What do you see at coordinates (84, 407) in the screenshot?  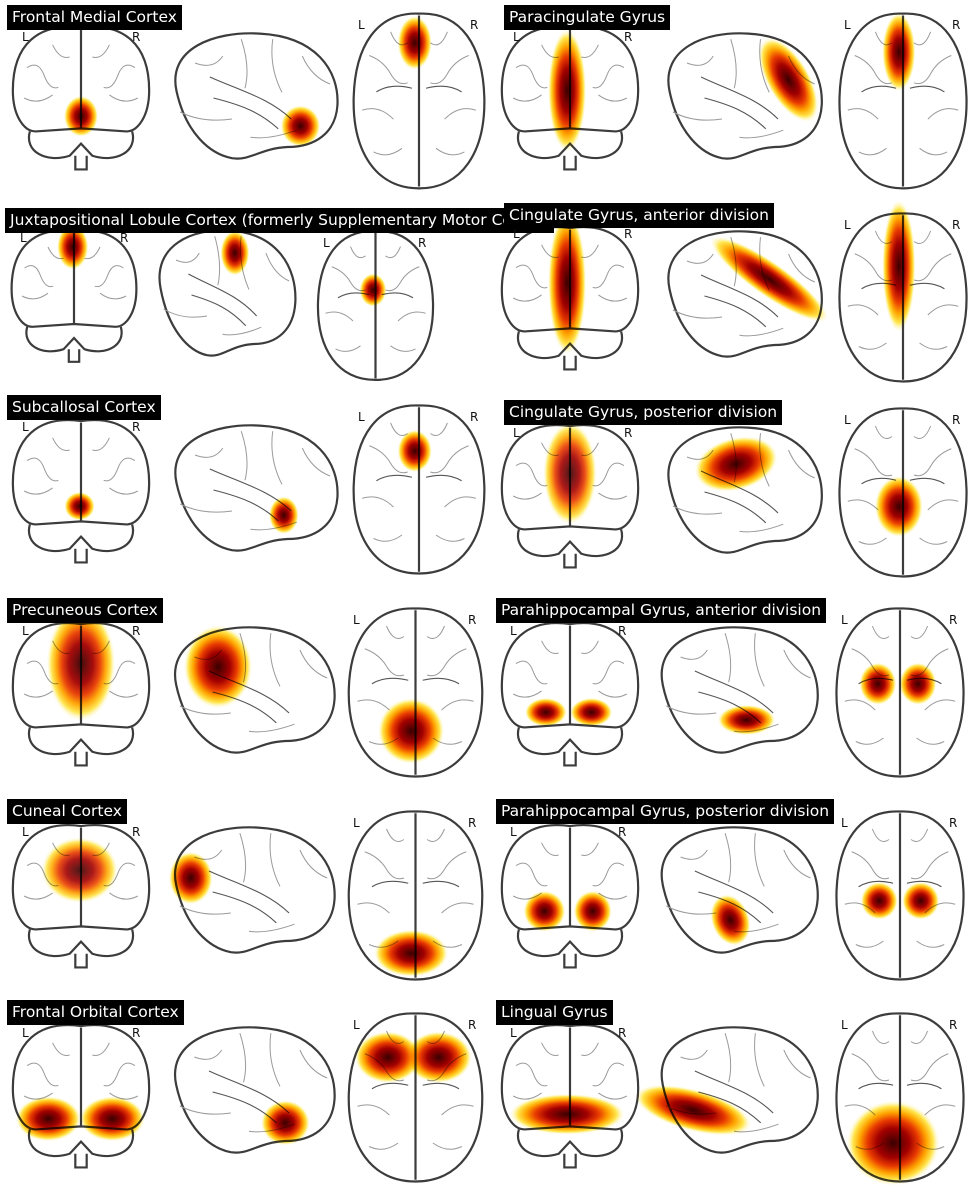 I see `panel-title: Subcallosal Cortex` at bounding box center [84, 407].